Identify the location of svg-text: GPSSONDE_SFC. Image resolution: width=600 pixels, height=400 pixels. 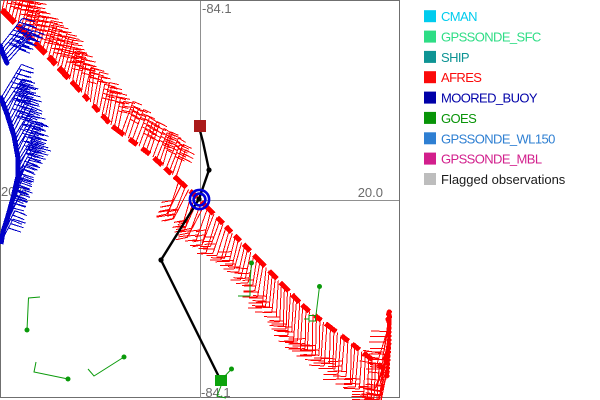
(491, 37).